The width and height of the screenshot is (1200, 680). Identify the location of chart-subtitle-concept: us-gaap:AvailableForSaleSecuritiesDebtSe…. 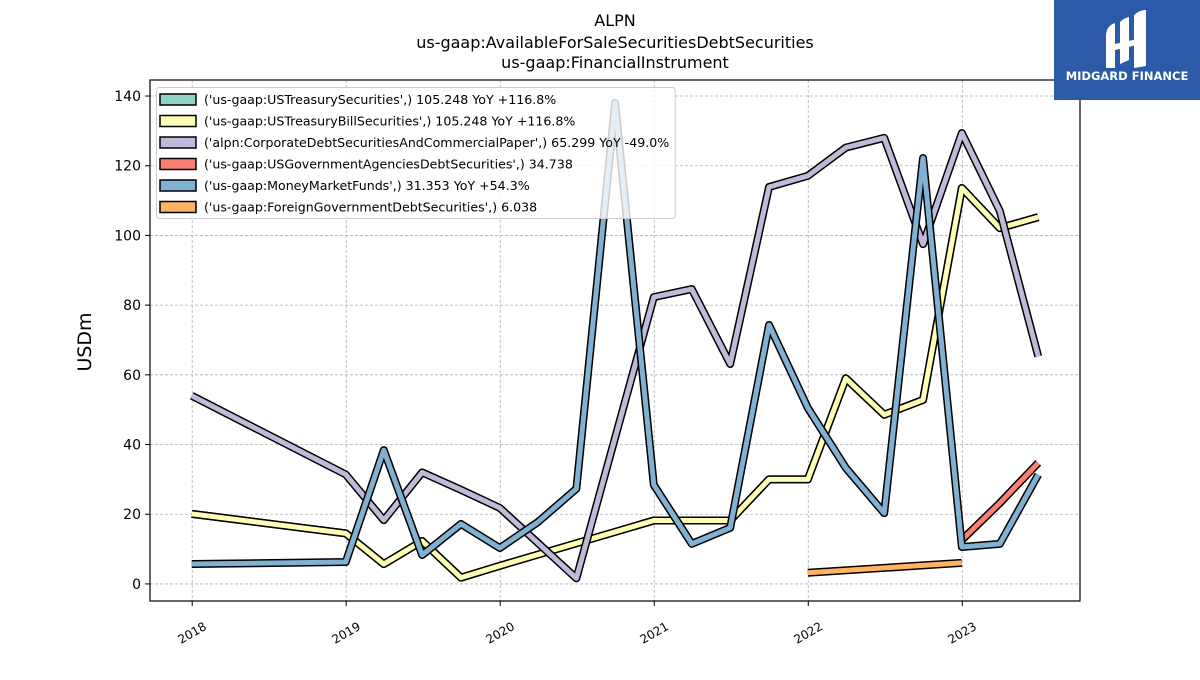
(615, 42).